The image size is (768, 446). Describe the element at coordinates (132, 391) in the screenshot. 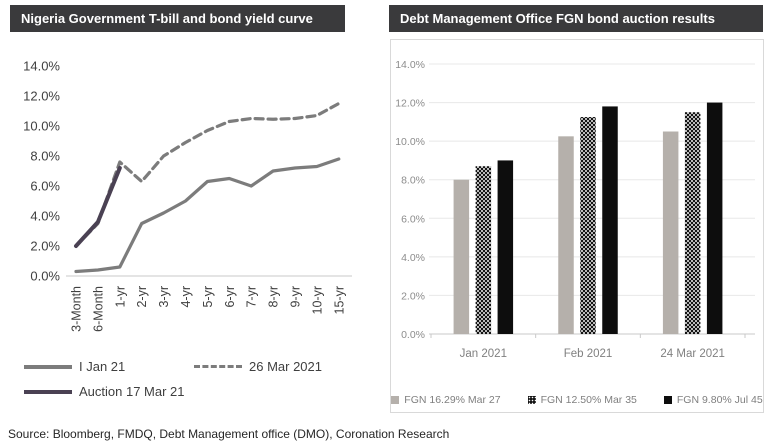

I see `legend-label-auction: Auction 17 Mar 21` at that location.